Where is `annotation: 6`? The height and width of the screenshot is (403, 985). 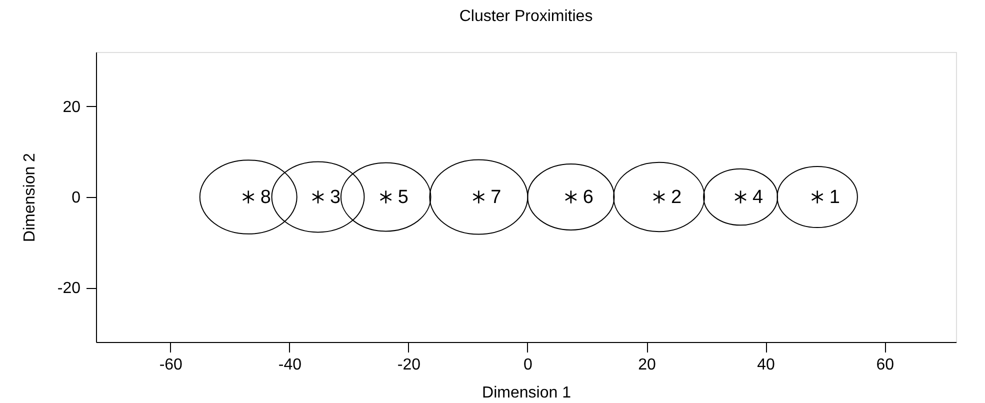 annotation: 6 is located at coordinates (588, 197).